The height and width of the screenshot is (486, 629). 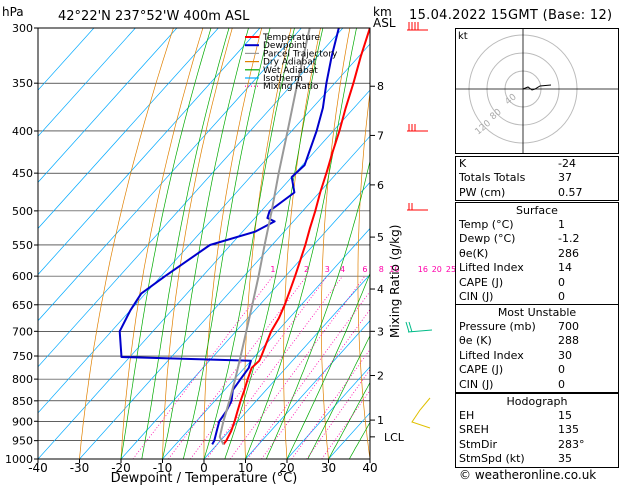 What do you see at coordinates (22, 131) in the screenshot?
I see `pressure-tick-label: 400` at bounding box center [22, 131].